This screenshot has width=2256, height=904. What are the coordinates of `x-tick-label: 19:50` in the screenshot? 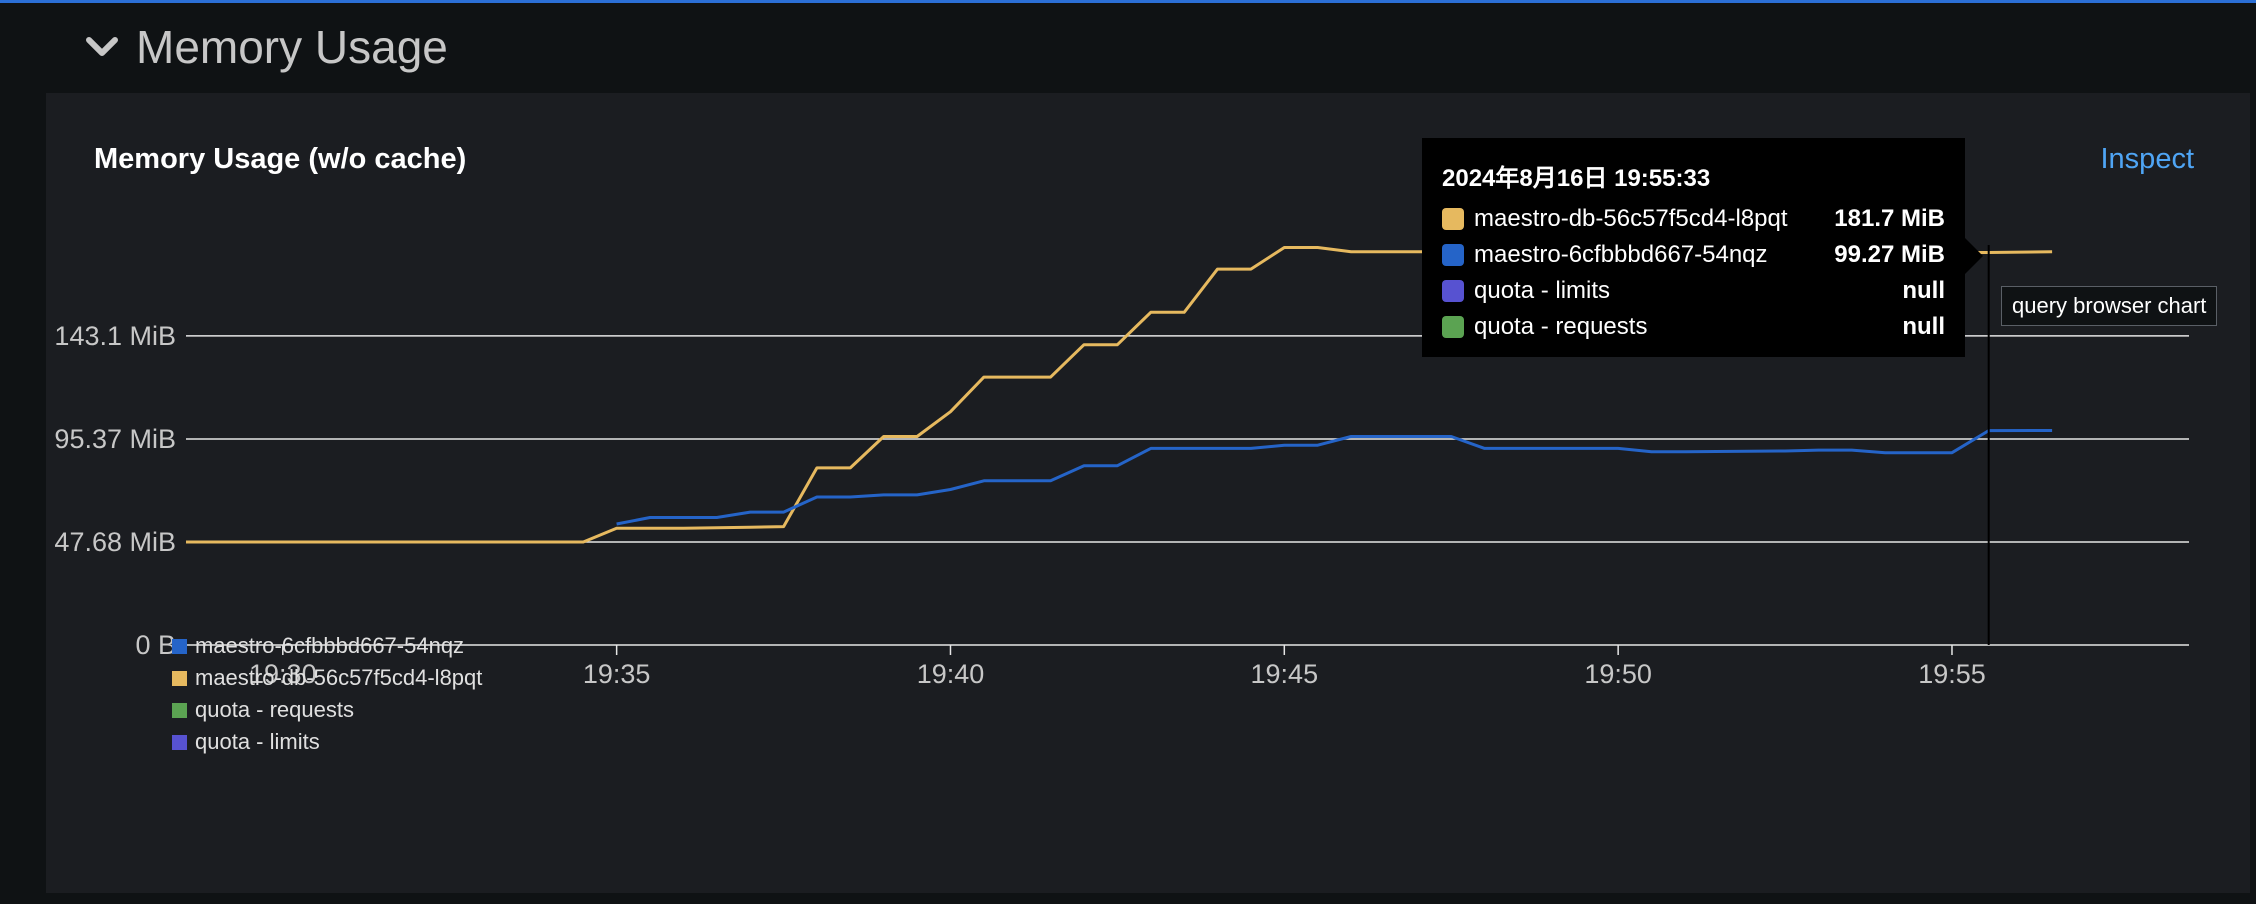 It's located at (1618, 674).